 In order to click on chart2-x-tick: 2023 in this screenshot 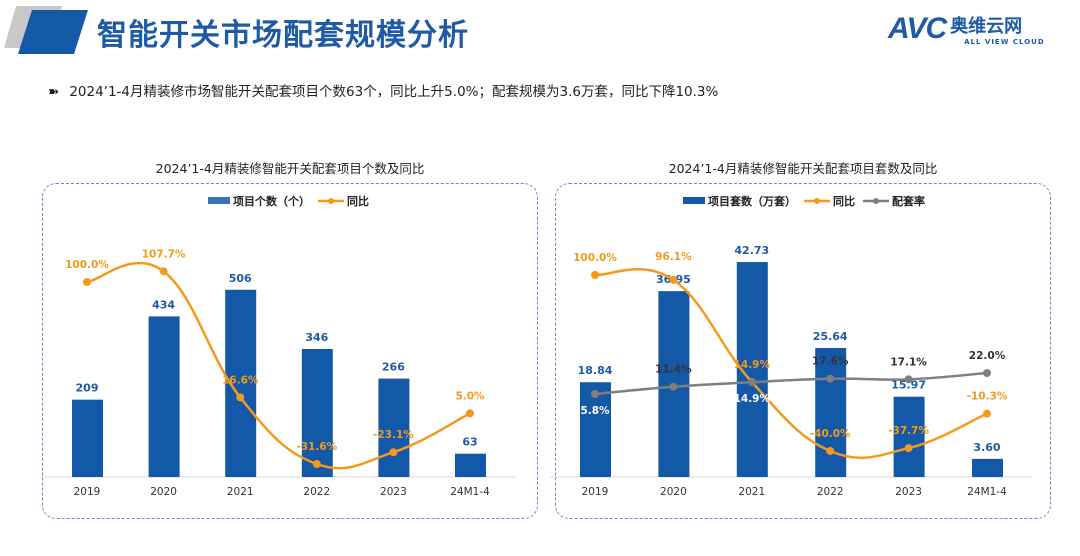, I will do `click(908, 492)`.